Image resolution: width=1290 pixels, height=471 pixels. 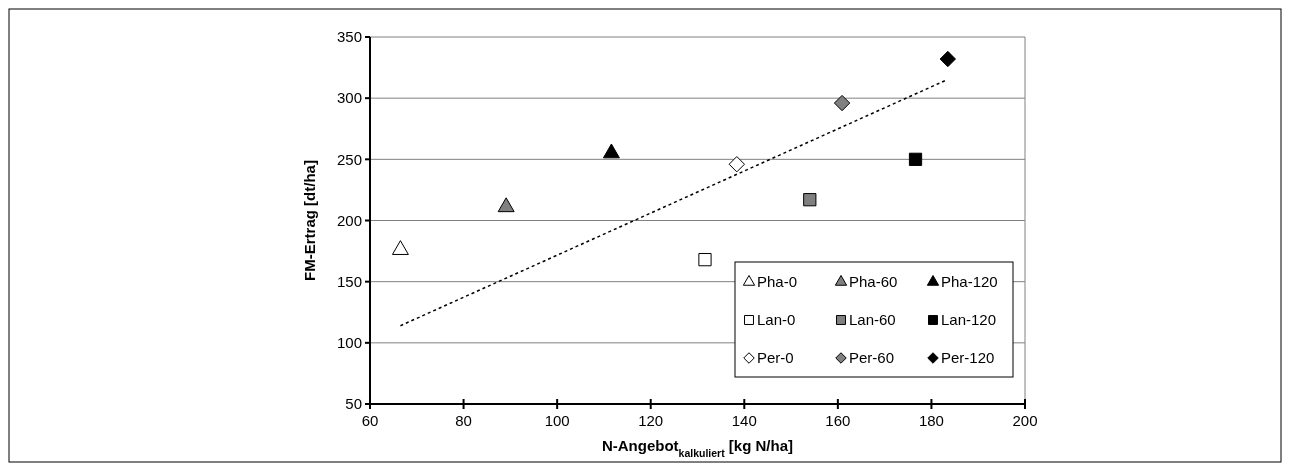 I want to click on y-tick-label: 150, so click(x=349, y=281).